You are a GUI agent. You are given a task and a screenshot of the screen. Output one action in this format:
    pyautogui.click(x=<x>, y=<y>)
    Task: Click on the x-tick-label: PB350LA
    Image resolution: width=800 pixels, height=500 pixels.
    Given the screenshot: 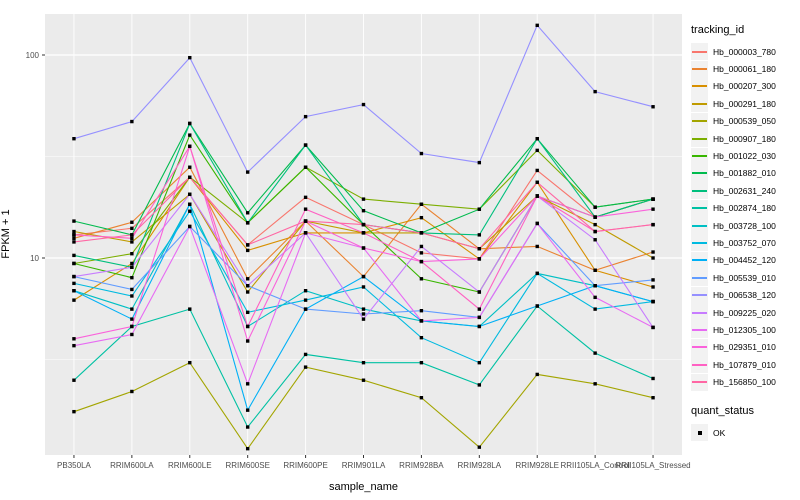 What is the action you would take?
    pyautogui.click(x=74, y=465)
    